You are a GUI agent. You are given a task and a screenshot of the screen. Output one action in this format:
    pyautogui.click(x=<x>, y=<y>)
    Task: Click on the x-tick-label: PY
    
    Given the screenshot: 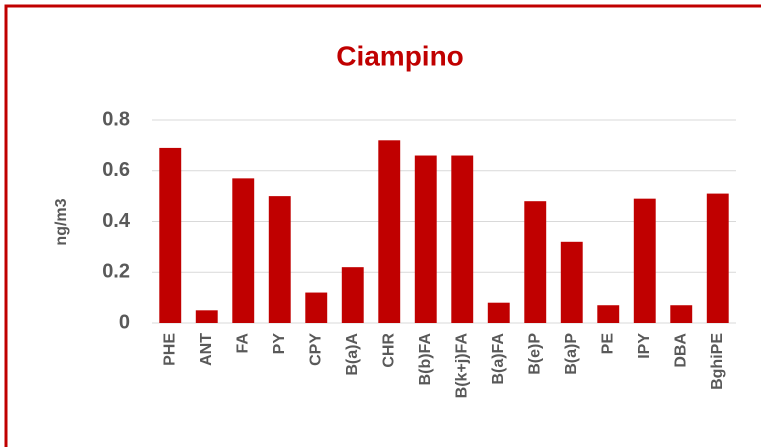 What is the action you would take?
    pyautogui.click(x=279, y=344)
    